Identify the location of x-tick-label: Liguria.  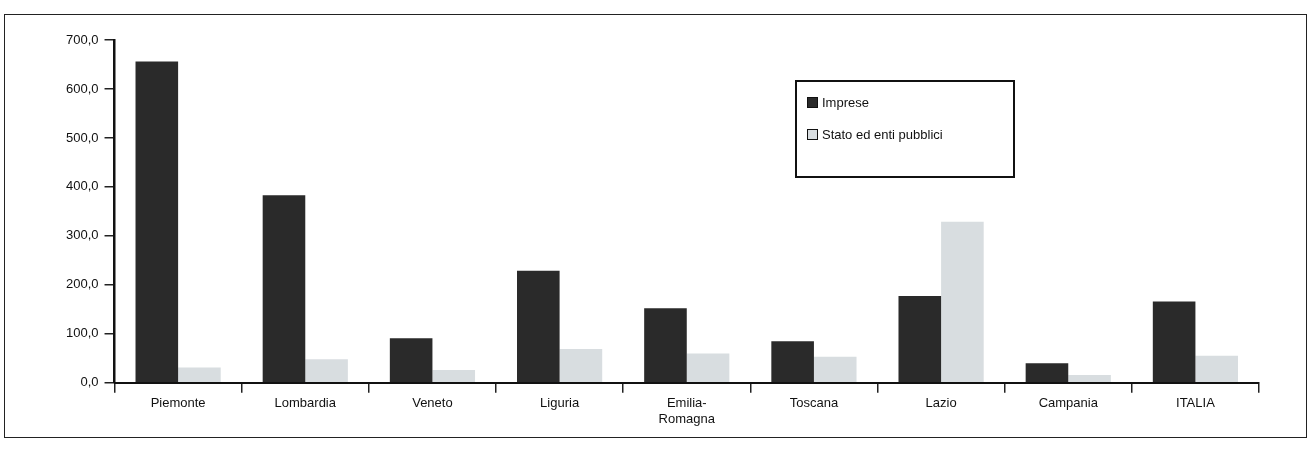
(560, 403).